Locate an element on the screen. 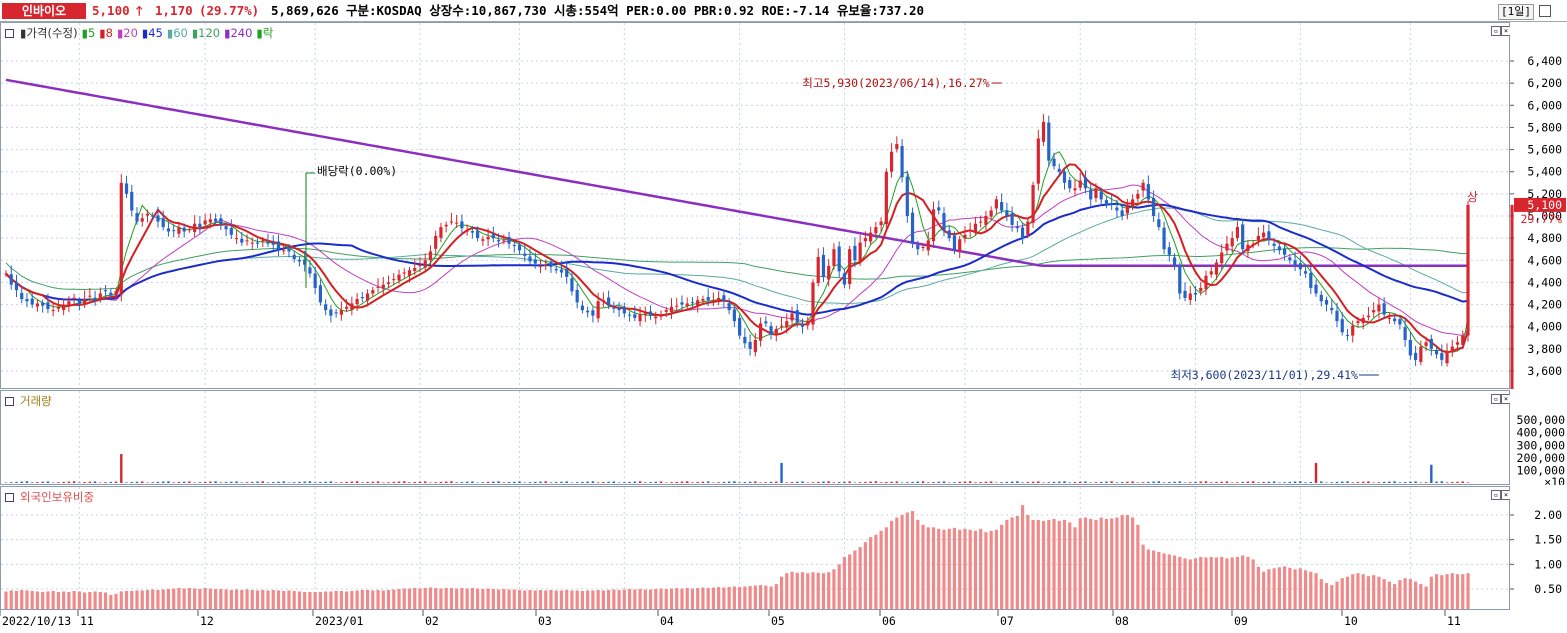 This screenshot has width=1567, height=633. period-selector: [1일] is located at coordinates (1516, 12).